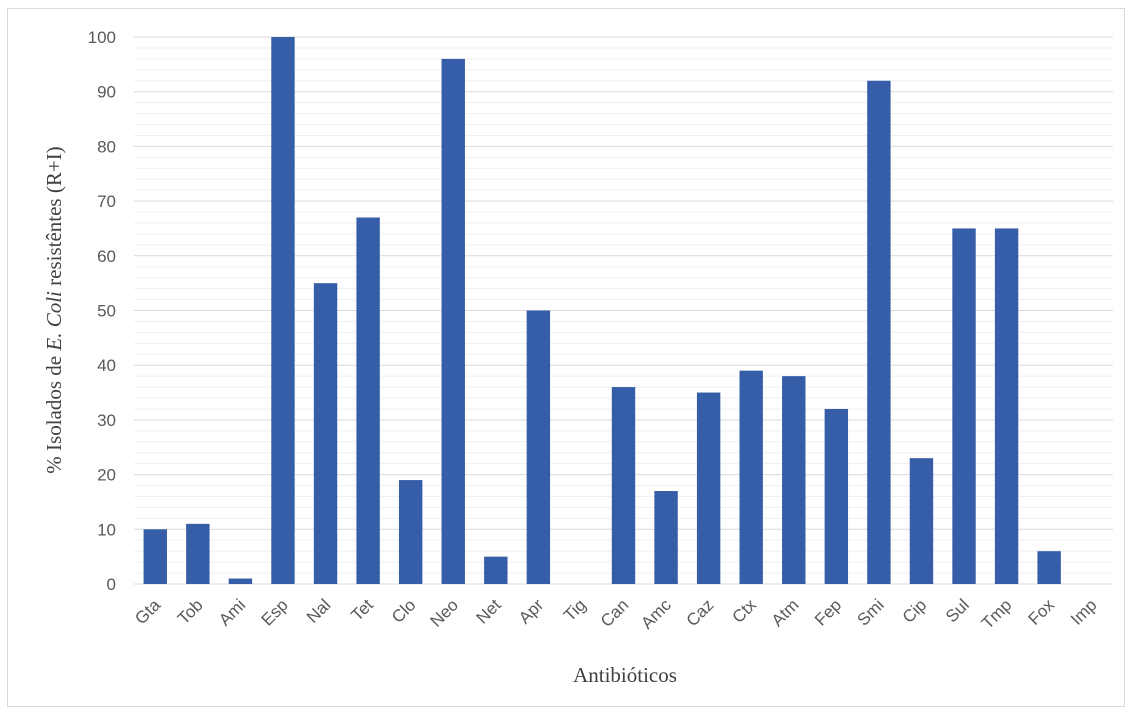 The image size is (1134, 715). Describe the element at coordinates (318, 610) in the screenshot. I see `x-tick-label: Nal` at that location.